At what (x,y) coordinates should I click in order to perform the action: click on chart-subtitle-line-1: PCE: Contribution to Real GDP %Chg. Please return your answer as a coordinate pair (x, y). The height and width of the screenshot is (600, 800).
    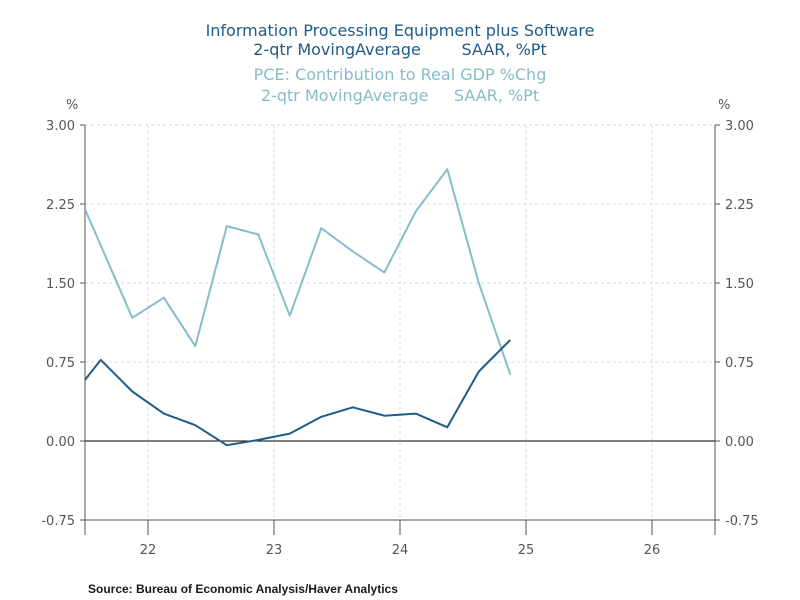
    Looking at the image, I should click on (400, 74).